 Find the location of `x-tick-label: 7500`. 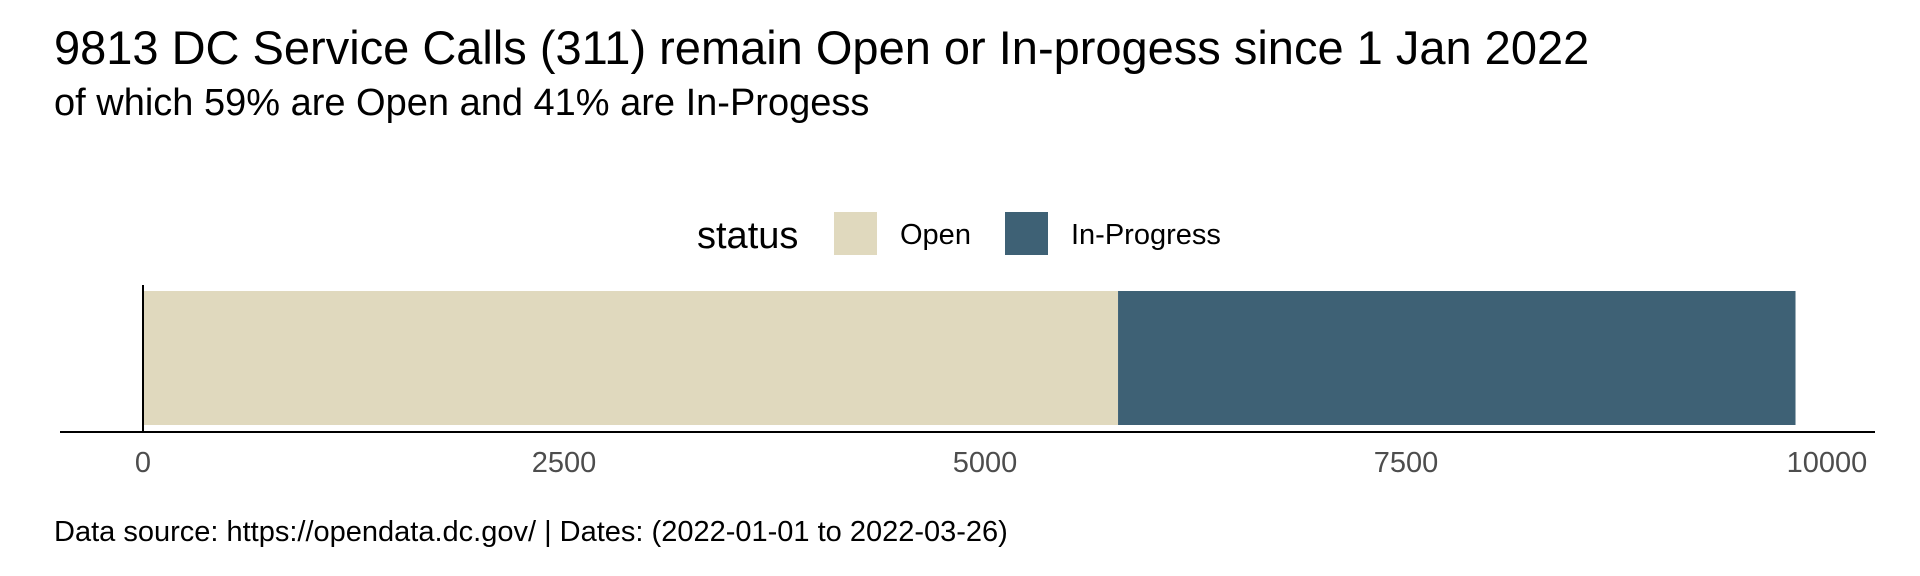

x-tick-label: 7500 is located at coordinates (1406, 463).